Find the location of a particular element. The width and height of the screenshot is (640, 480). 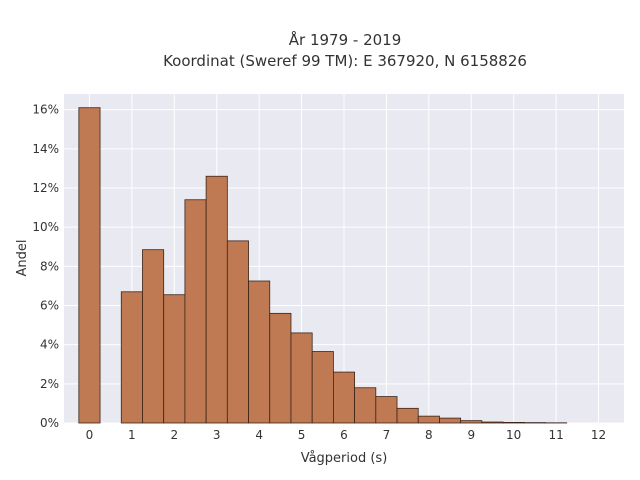

x-tick-label: 4 is located at coordinates (259, 435).